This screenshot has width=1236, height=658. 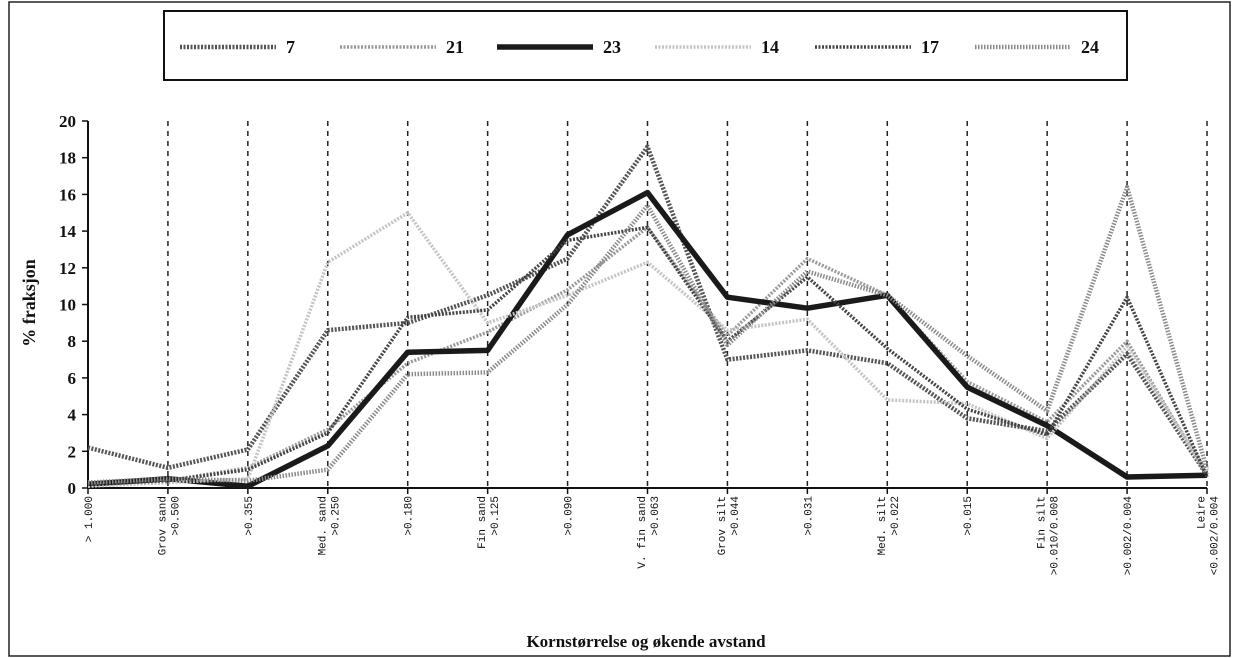 I want to click on x-tick-label: >0.180, so click(x=410, y=516).